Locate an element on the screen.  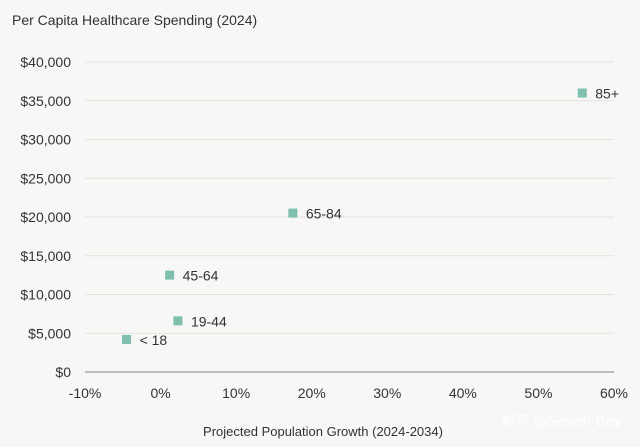
x-tick-label: 30% is located at coordinates (387, 393).